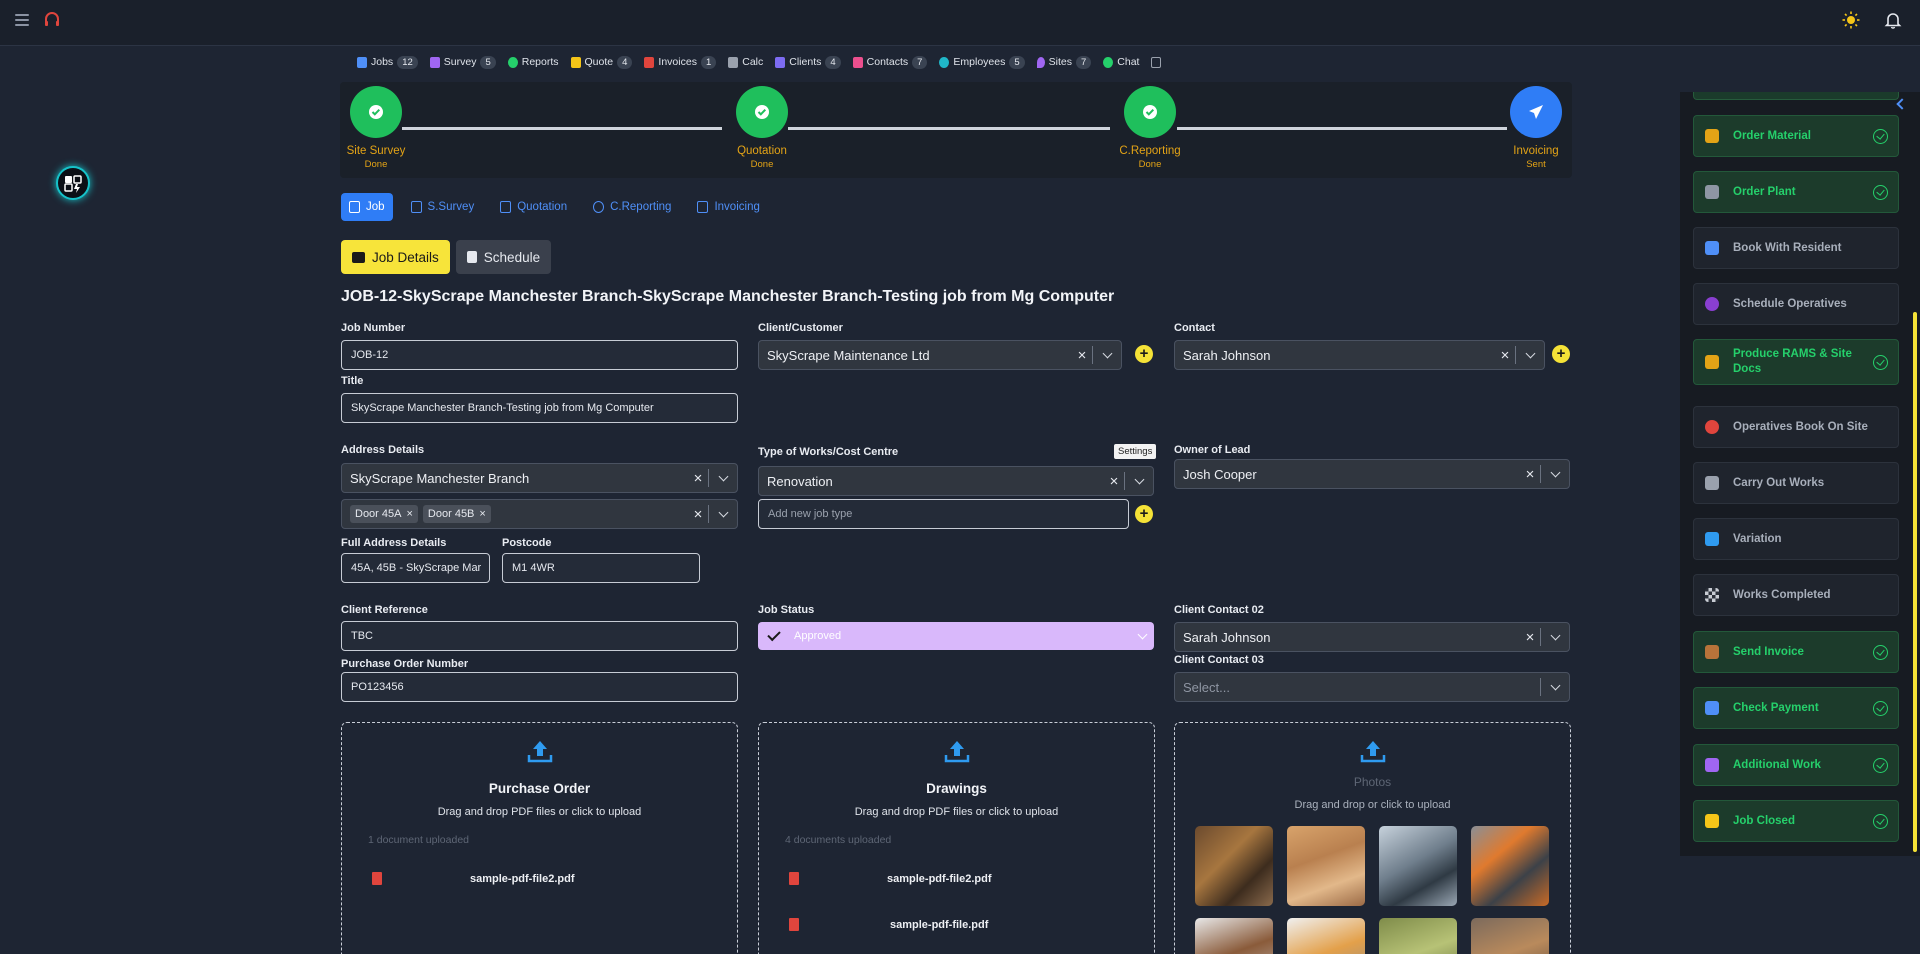 The height and width of the screenshot is (954, 1920). What do you see at coordinates (1796, 304) in the screenshot?
I see `workflow-schedule-operatives: Schedule Operatives` at bounding box center [1796, 304].